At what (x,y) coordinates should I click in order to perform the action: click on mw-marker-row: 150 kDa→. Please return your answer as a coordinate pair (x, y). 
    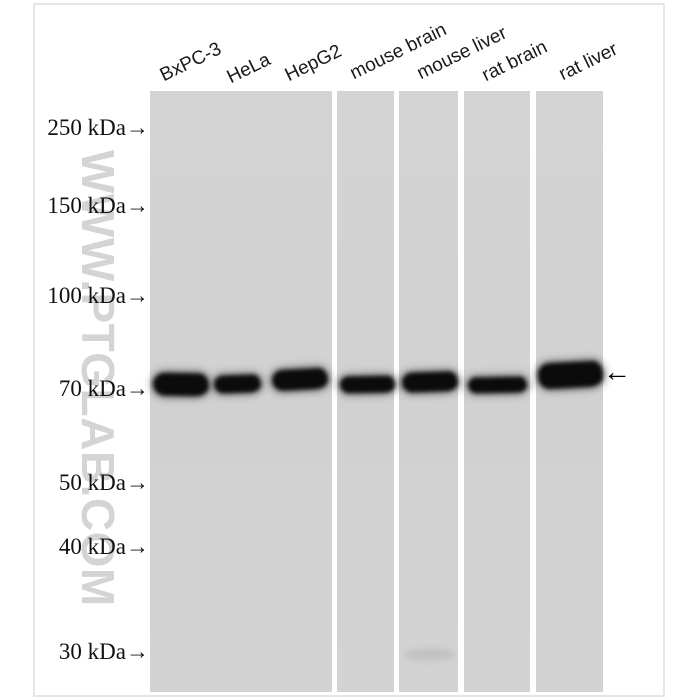
    Looking at the image, I should click on (98, 206).